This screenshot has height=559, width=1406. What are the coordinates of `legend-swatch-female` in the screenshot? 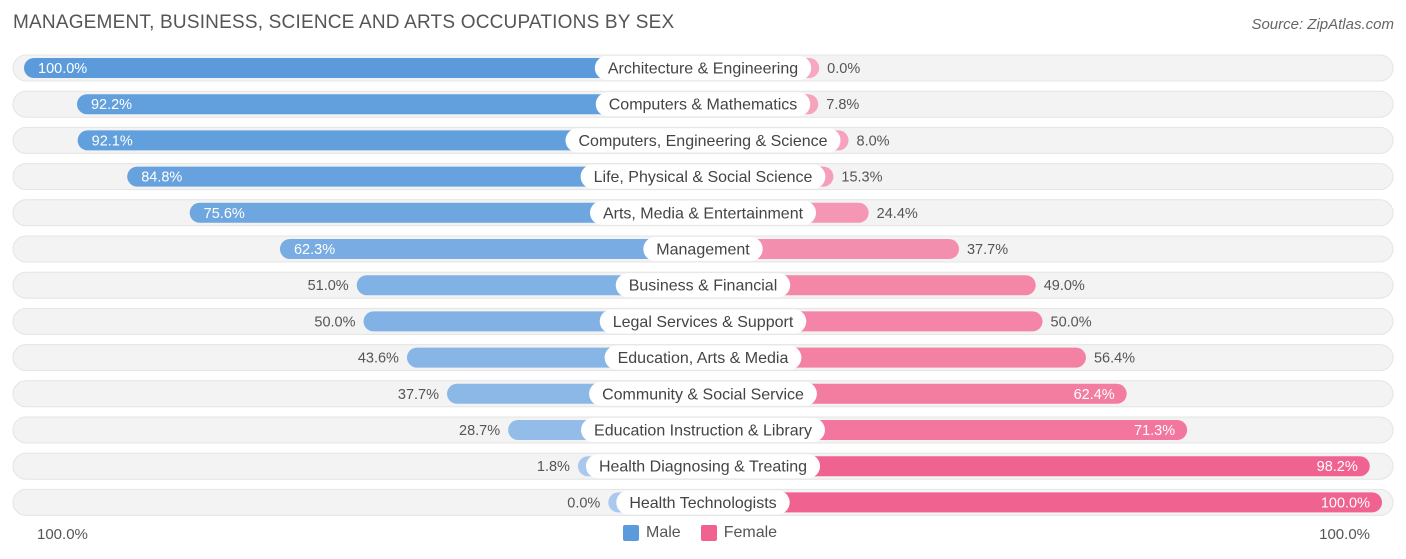 It's located at (708, 533).